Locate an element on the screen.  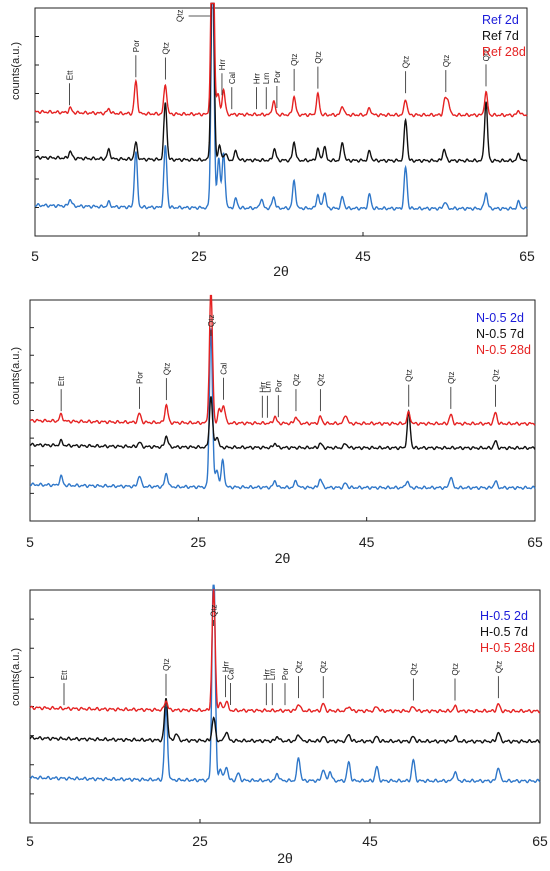
legend-entry: H-0.5 2d is located at coordinates (504, 616).